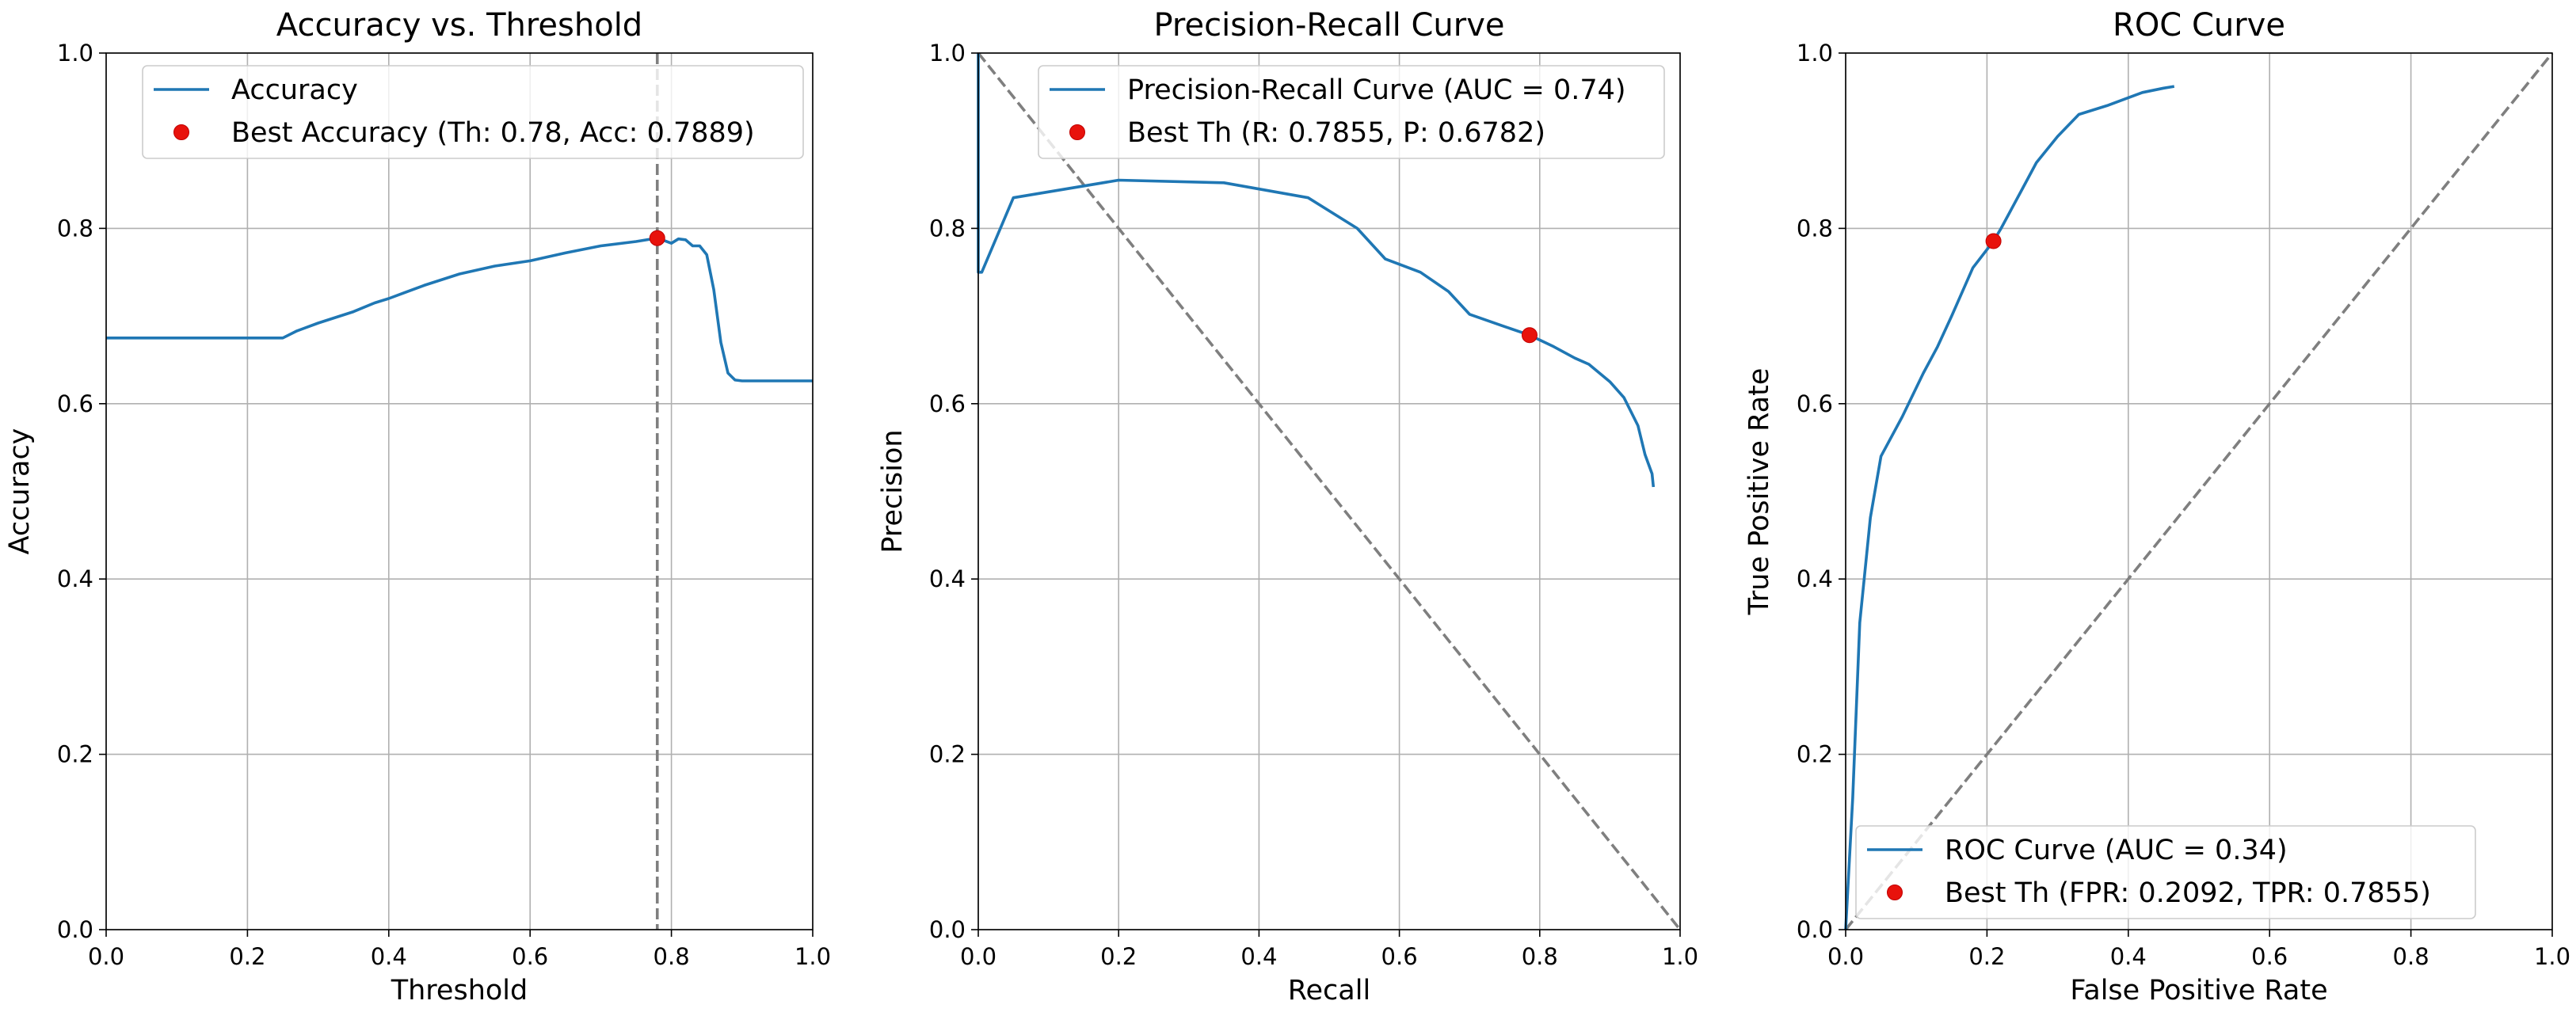 Image resolution: width=2576 pixels, height=1012 pixels. Describe the element at coordinates (459, 25) in the screenshot. I see `chart-title: Accuracy vs. Threshold` at that location.